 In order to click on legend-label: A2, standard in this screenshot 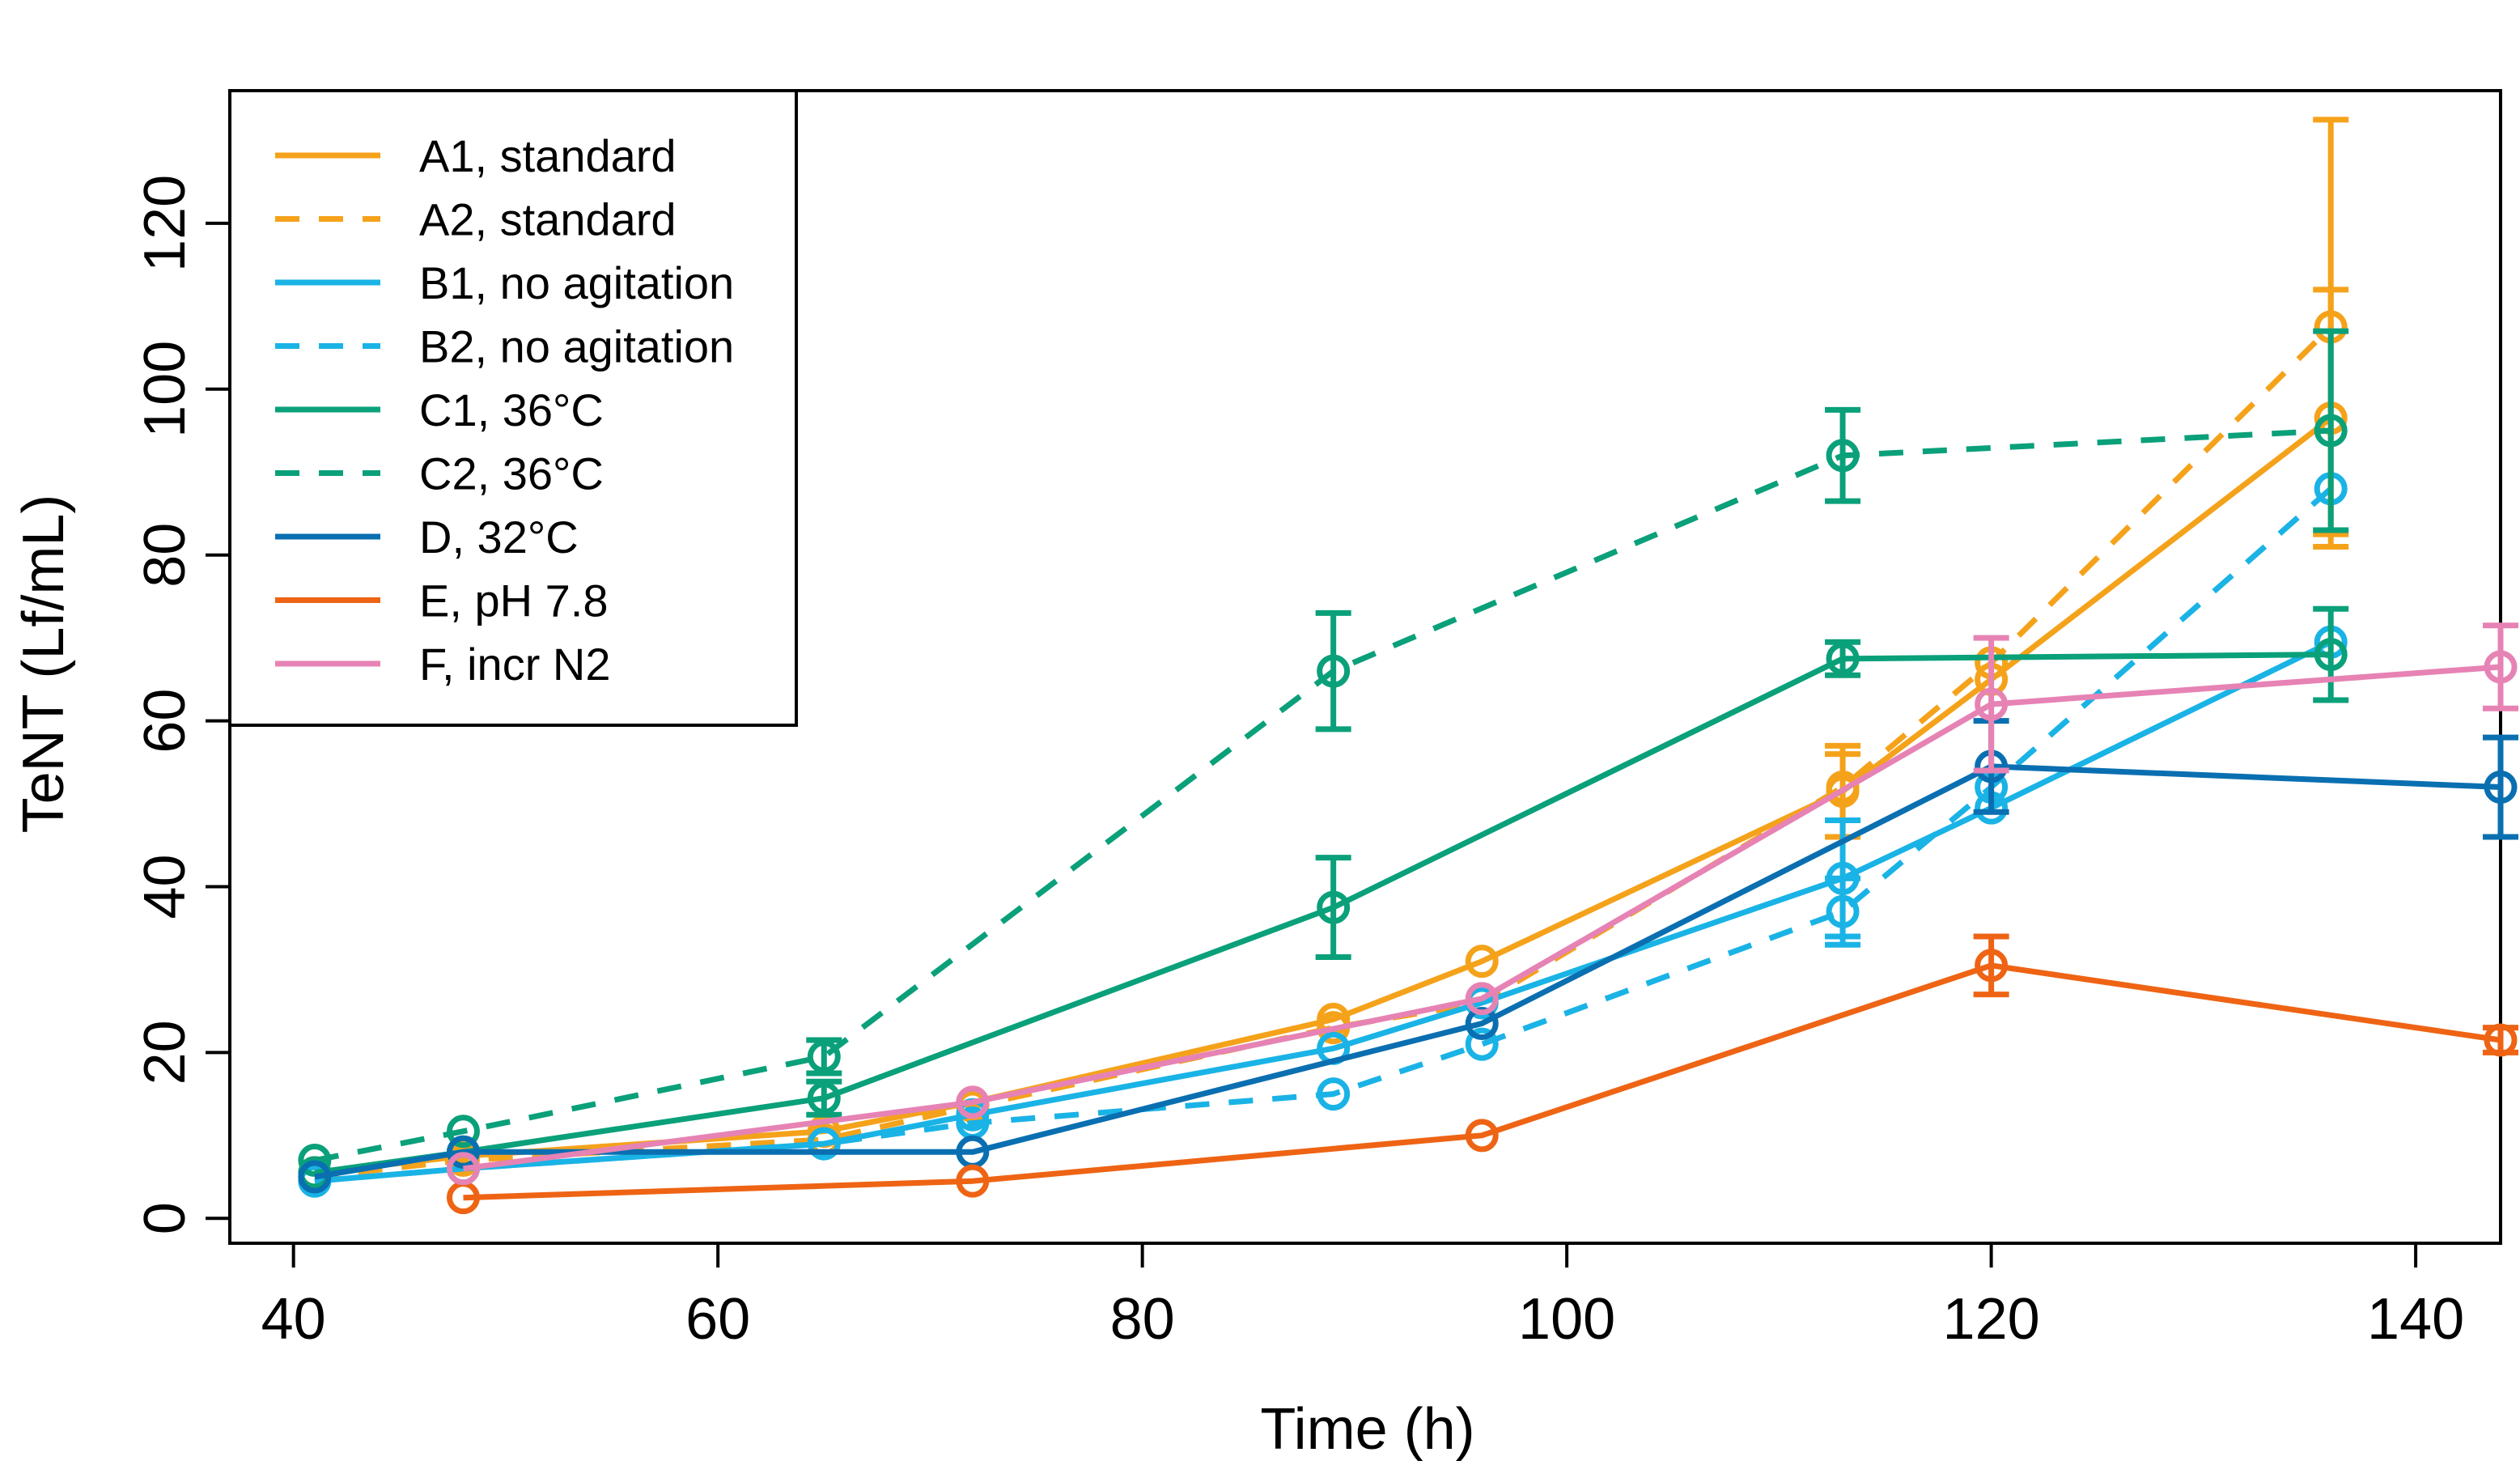, I will do `click(548, 219)`.